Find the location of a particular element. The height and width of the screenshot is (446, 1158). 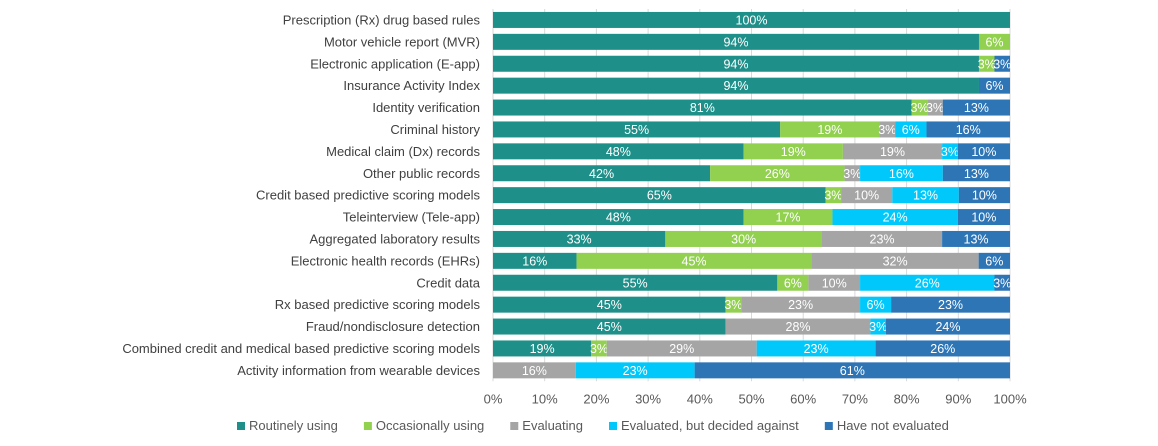

data-label: 32% is located at coordinates (895, 261).